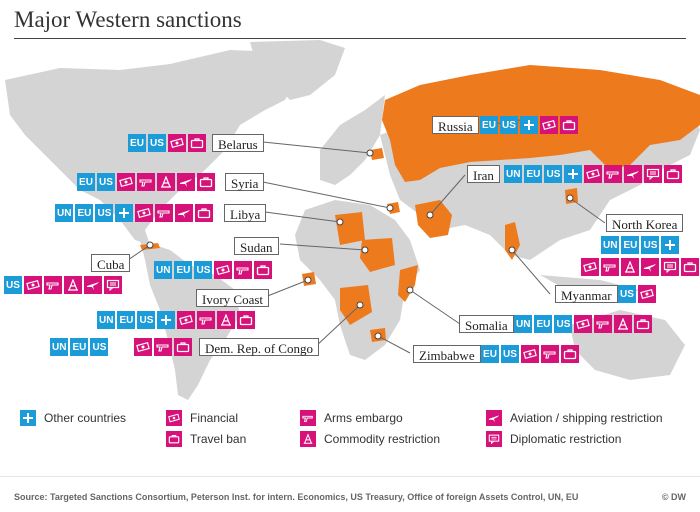 The height and width of the screenshot is (512, 700). Describe the element at coordinates (352, 140) in the screenshot. I see `europe` at that location.